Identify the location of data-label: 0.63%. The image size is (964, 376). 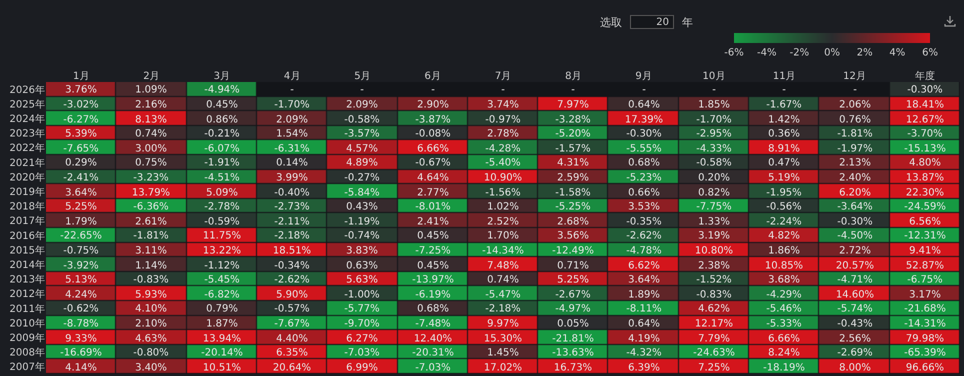
(362, 266).